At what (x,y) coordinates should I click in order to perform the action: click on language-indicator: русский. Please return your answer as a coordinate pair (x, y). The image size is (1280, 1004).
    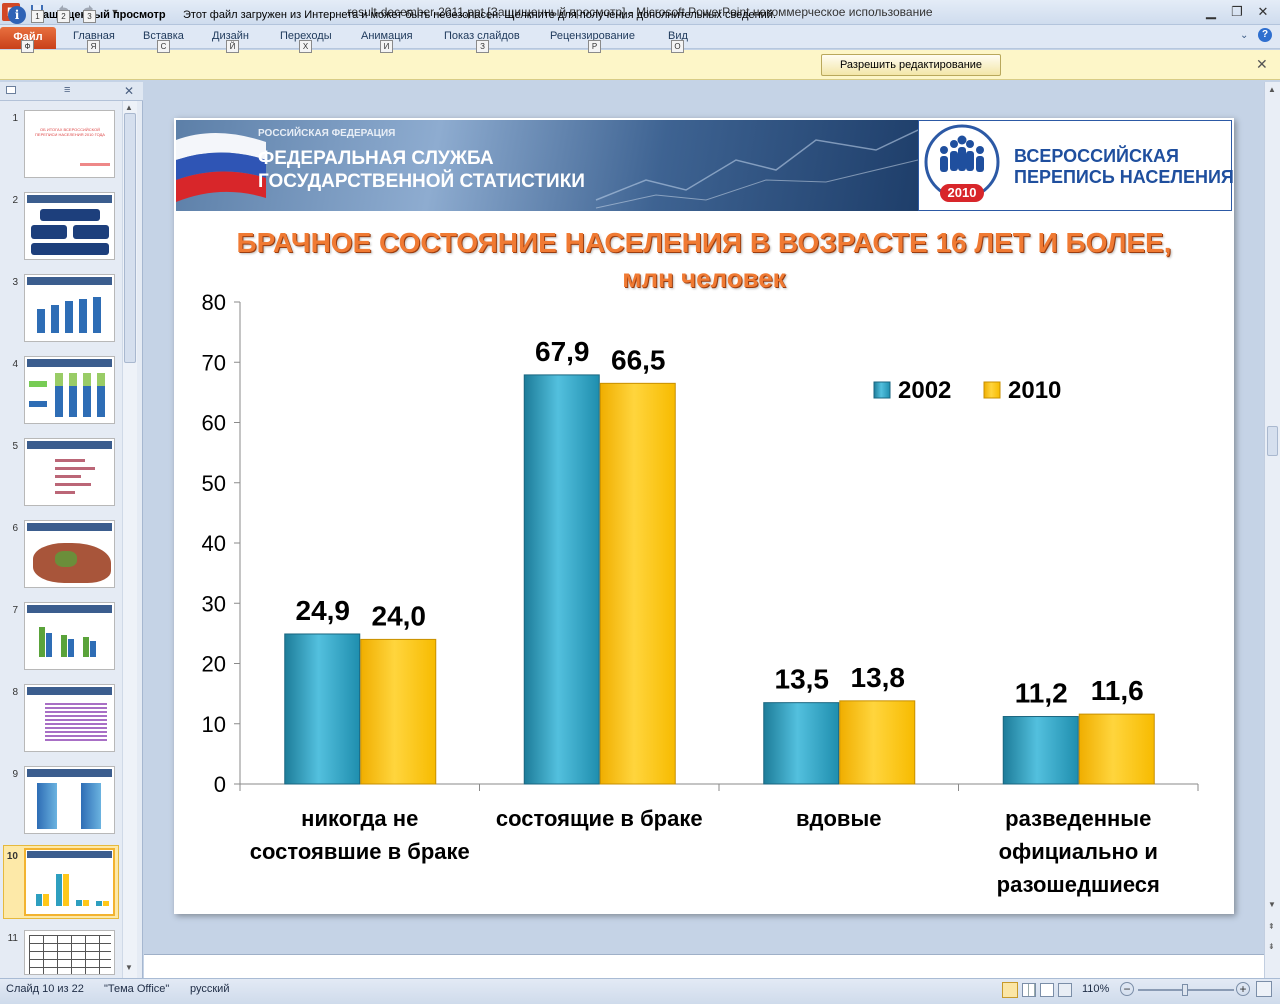
    Looking at the image, I should click on (210, 989).